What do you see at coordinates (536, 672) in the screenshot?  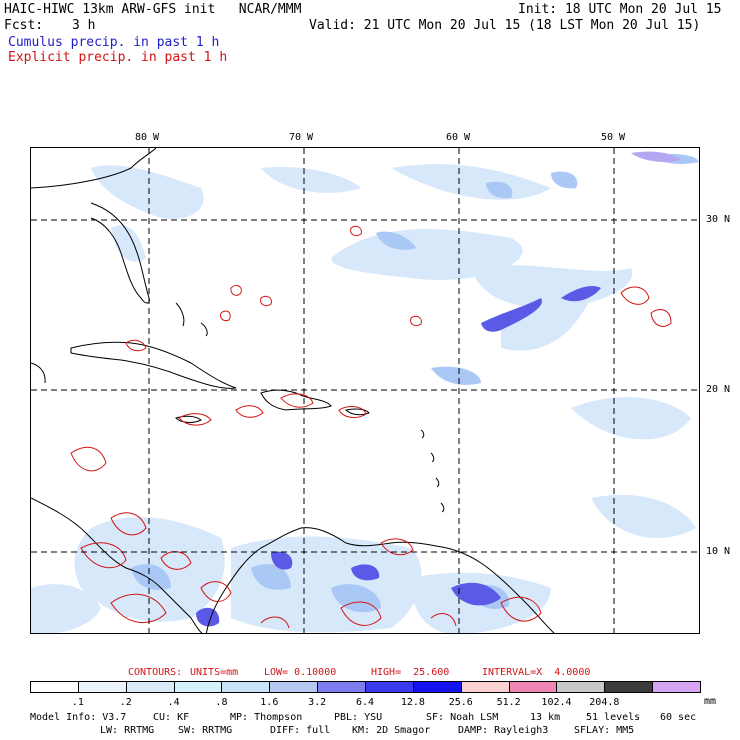 I see `contours-interval: INTERVAL=X 4.0000` at bounding box center [536, 672].